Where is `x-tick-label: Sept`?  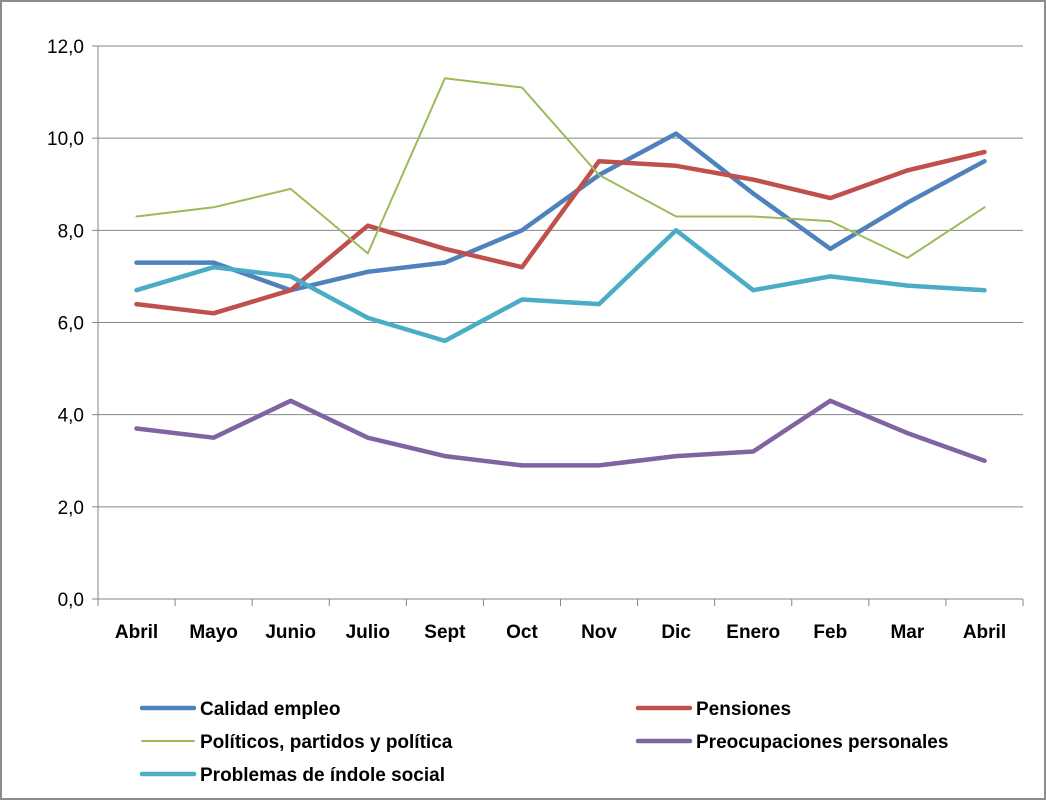 x-tick-label: Sept is located at coordinates (445, 632).